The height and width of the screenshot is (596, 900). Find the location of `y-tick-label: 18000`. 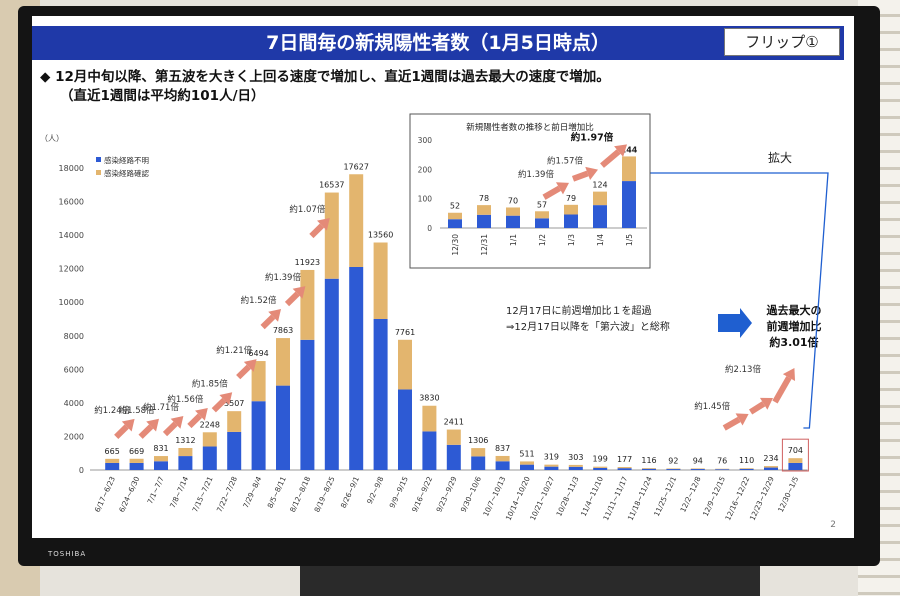

y-tick-label: 18000 is located at coordinates (71, 168).